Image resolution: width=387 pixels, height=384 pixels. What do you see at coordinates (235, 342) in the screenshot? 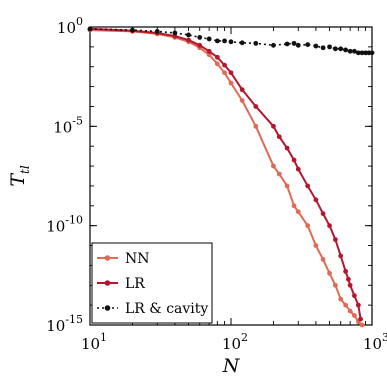
I see `x-tick-label: 10²` at bounding box center [235, 342].